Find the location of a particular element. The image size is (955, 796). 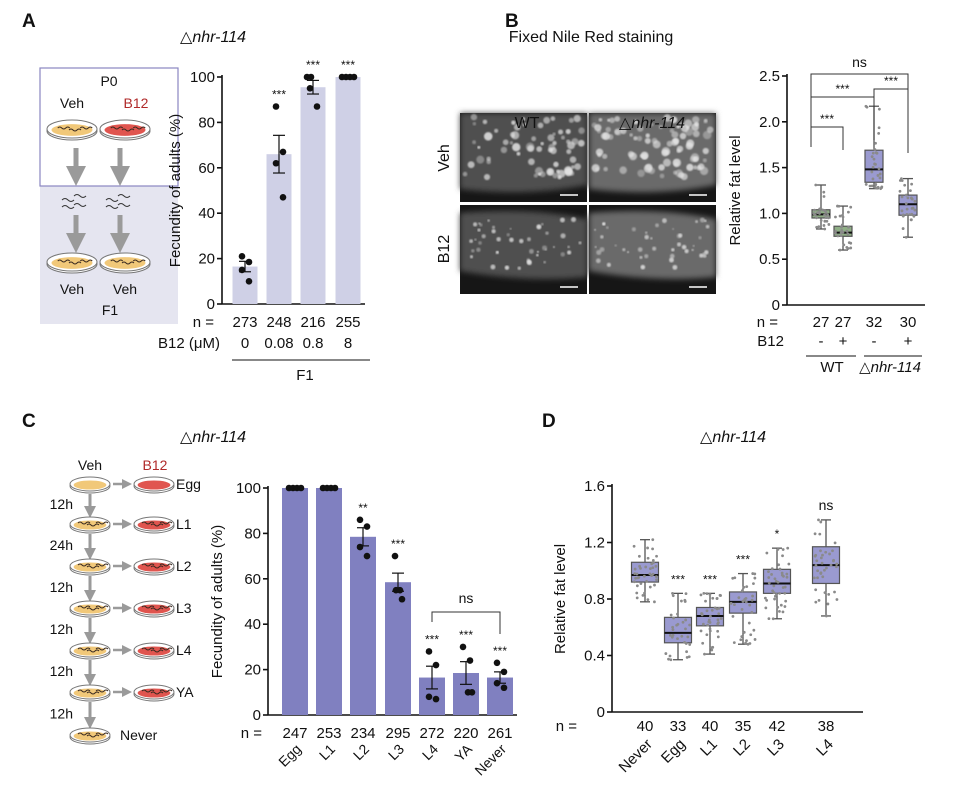

b12-plate-p0 is located at coordinates (125, 130).